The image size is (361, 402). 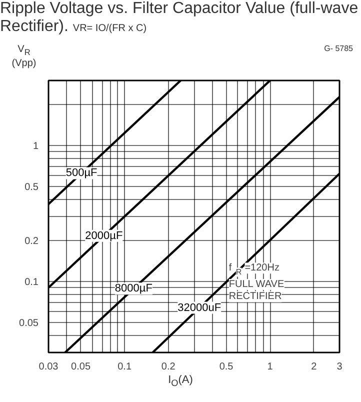 What do you see at coordinates (31, 187) in the screenshot?
I see `y-tick-label: 0.5` at bounding box center [31, 187].